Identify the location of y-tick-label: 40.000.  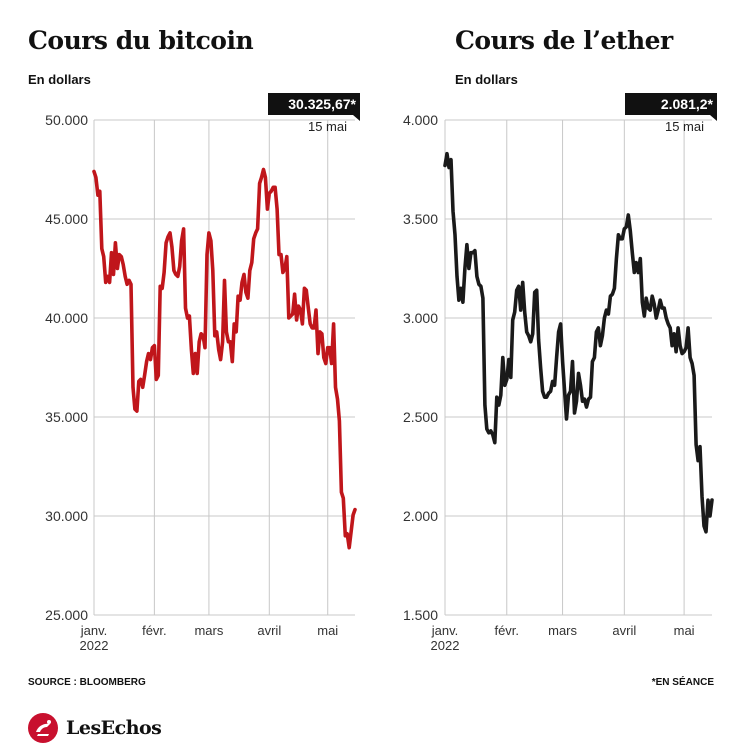
(66, 318).